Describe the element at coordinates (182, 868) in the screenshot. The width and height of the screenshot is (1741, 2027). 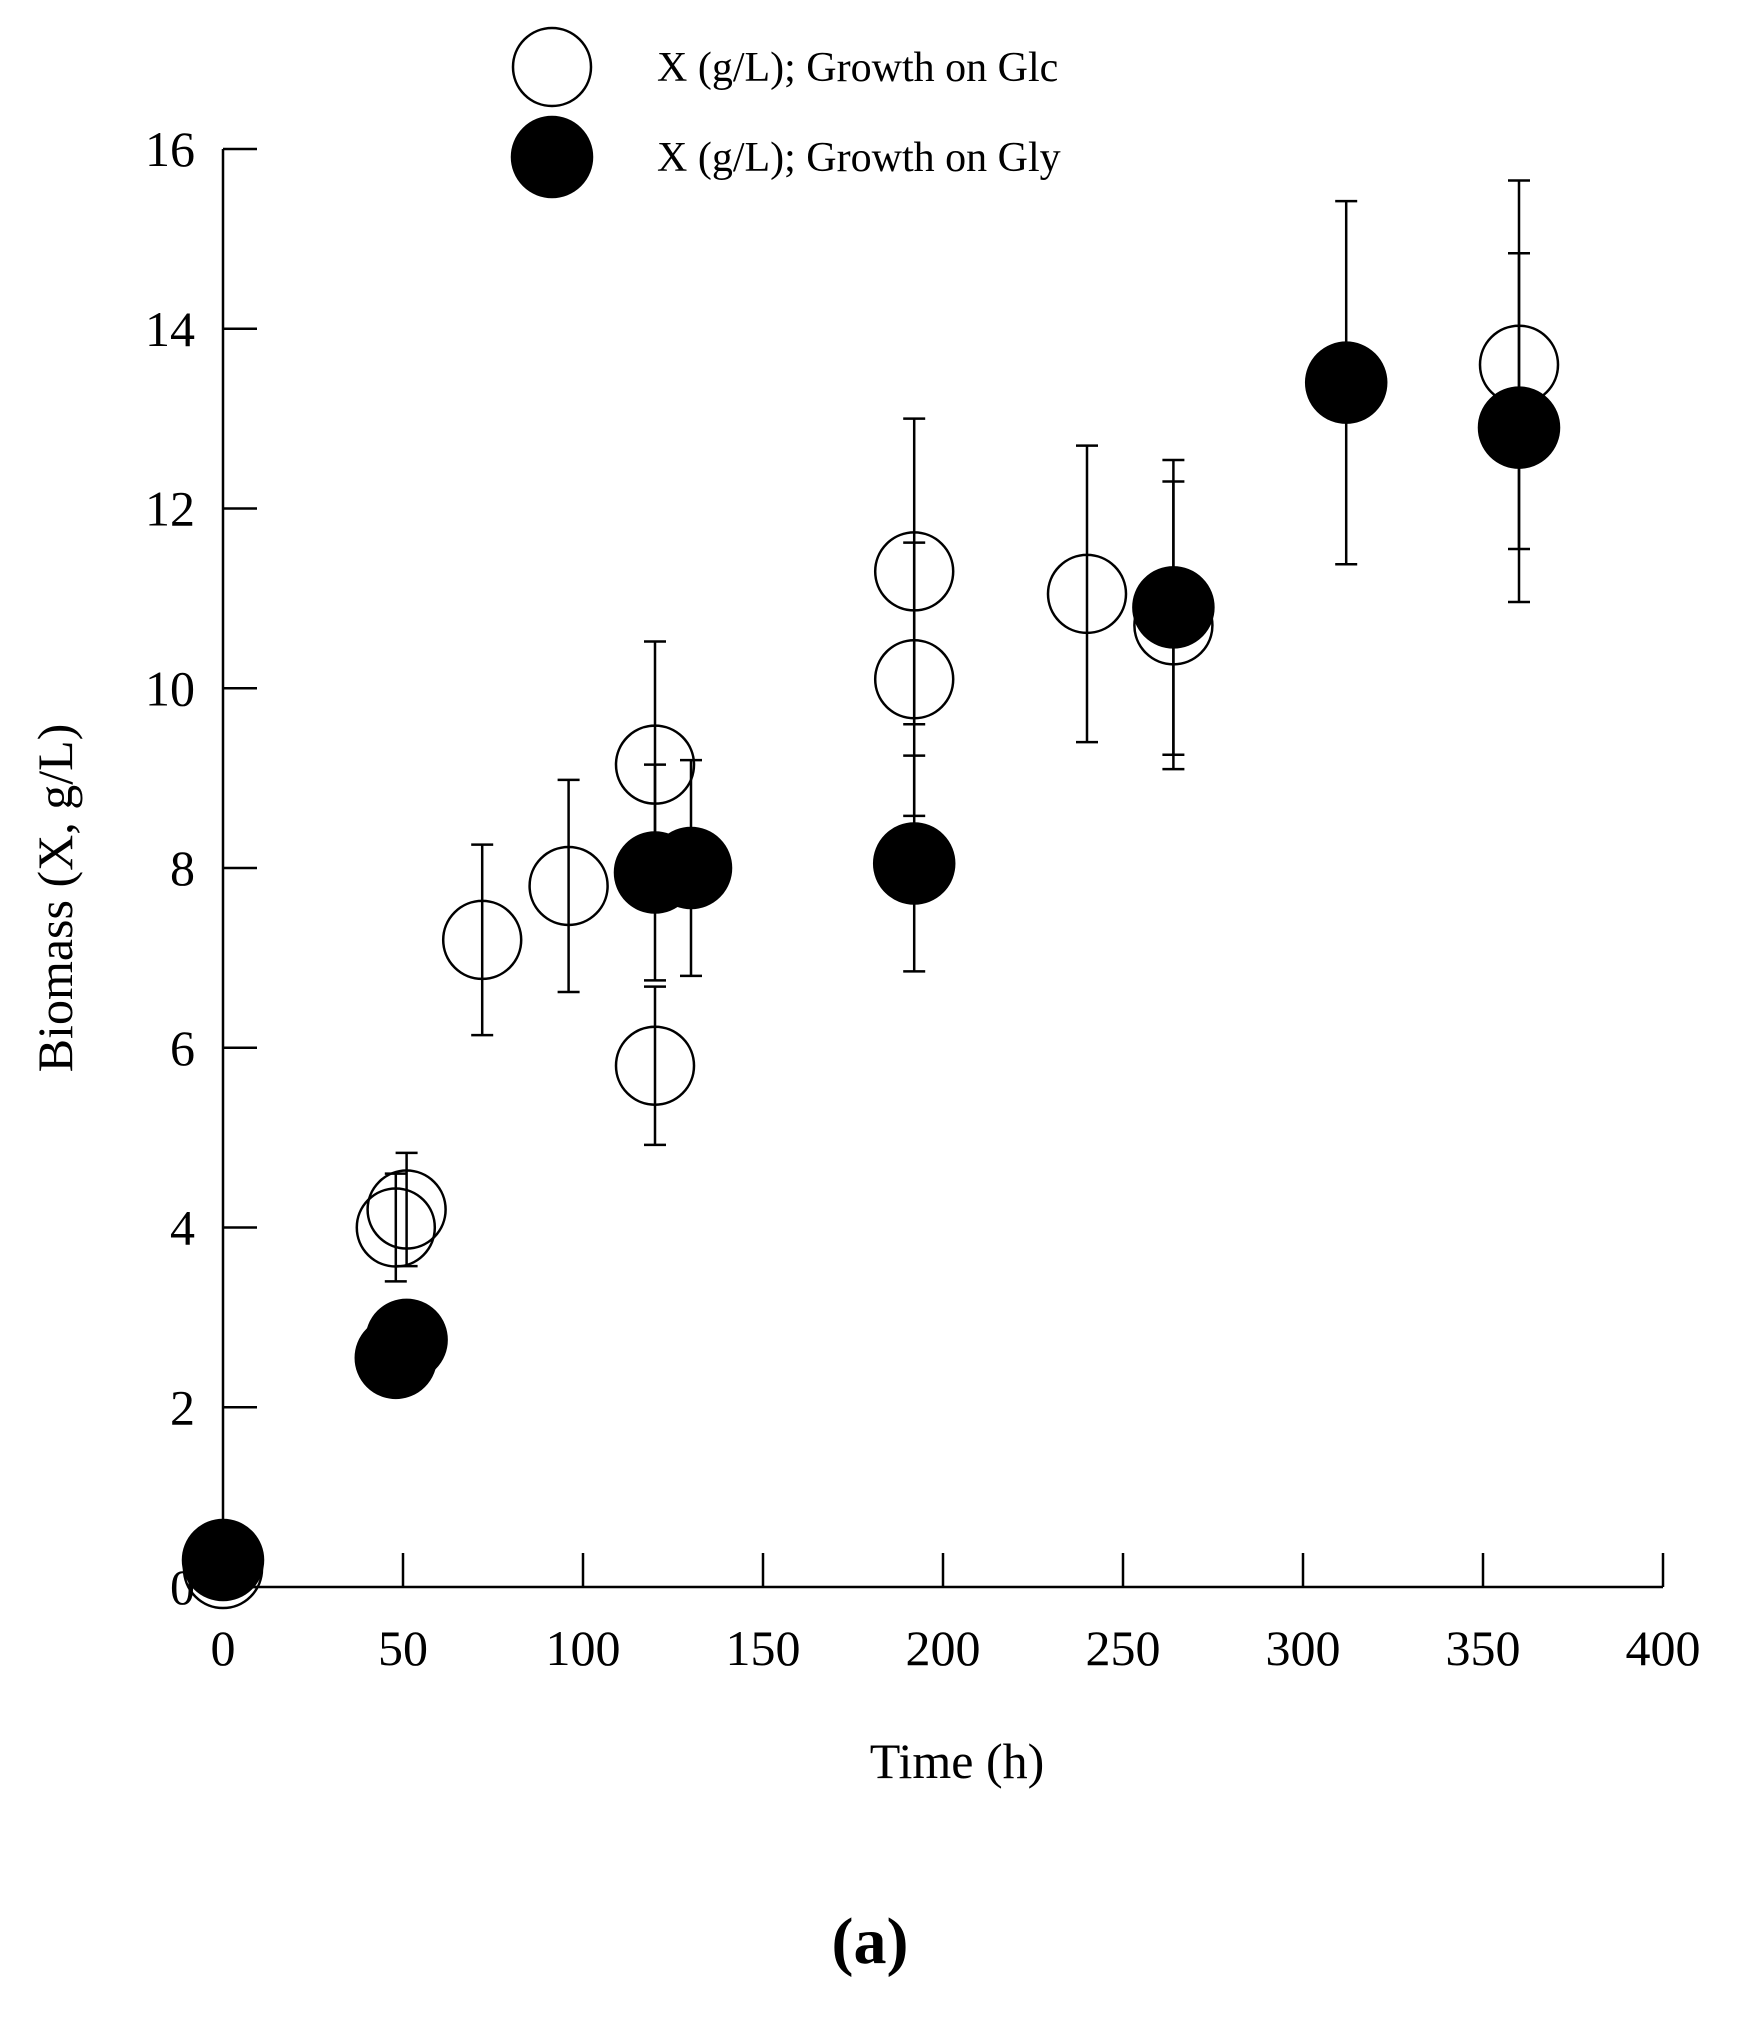
I see `y-tick-label: 8` at that location.